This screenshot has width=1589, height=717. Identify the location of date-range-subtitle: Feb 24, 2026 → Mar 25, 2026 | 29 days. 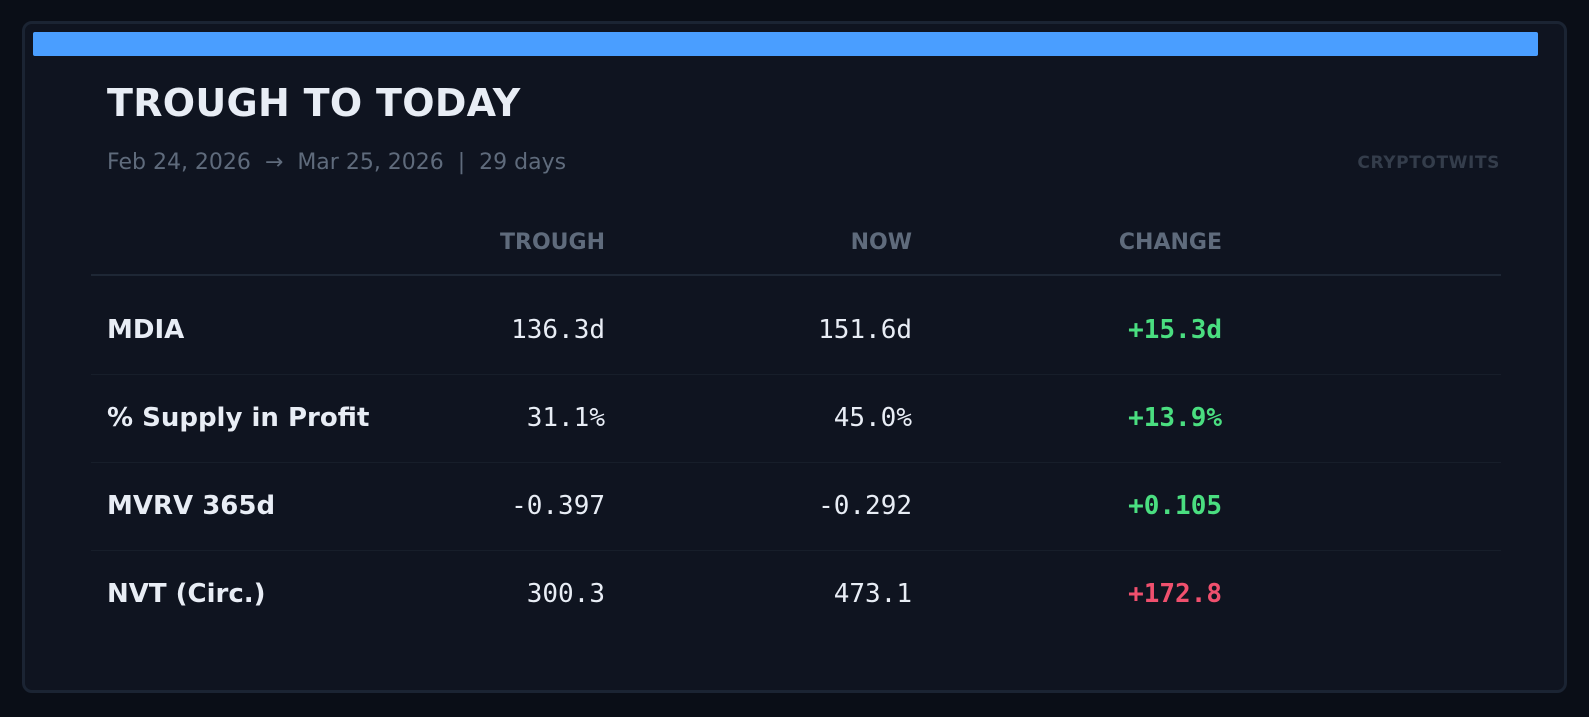
(337, 162).